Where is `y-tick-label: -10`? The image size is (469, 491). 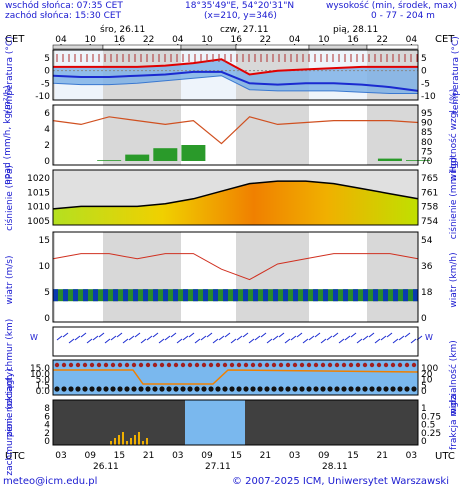
y-tick-label: -10 is located at coordinates (42, 97).